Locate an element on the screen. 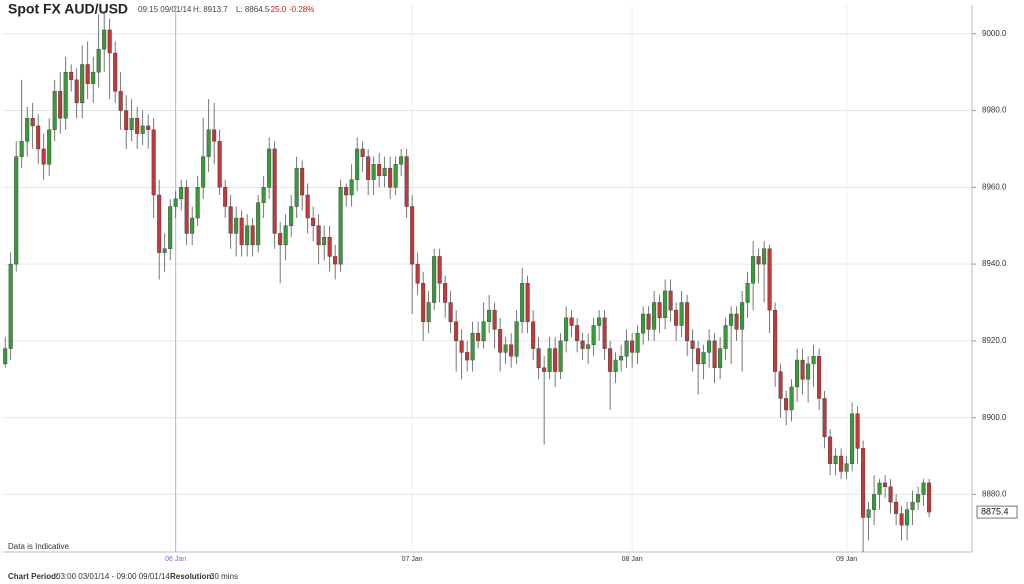  last-price-label: 8875.4 is located at coordinates (995, 511).